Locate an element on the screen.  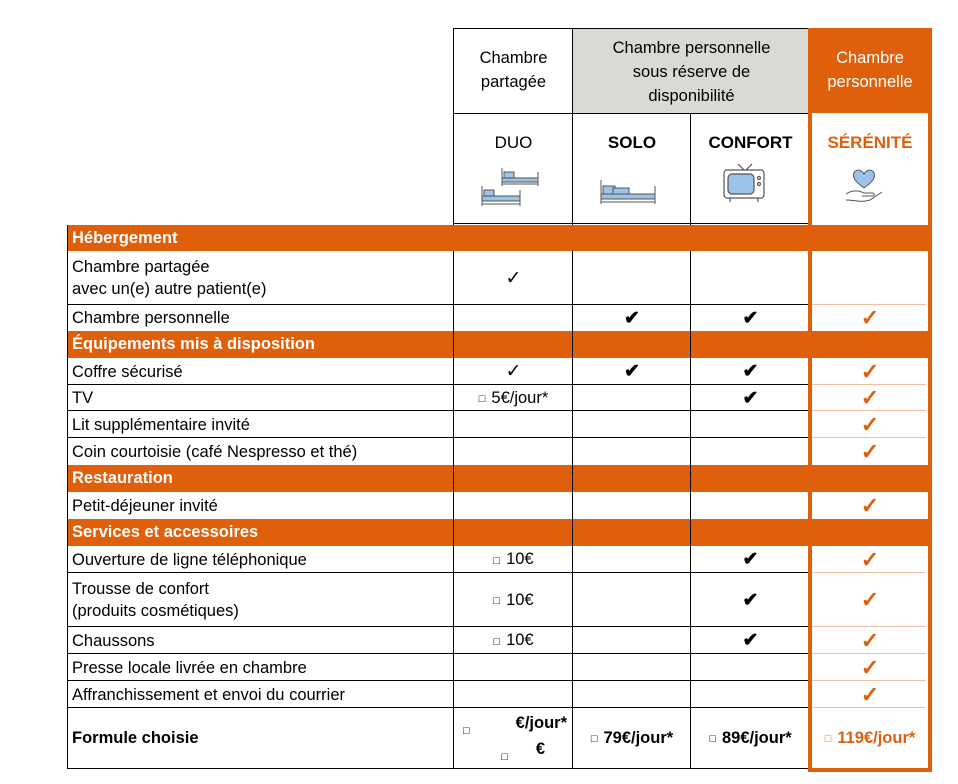
row-ligne-label: Ouverture de ligne téléphonique is located at coordinates (189, 559).